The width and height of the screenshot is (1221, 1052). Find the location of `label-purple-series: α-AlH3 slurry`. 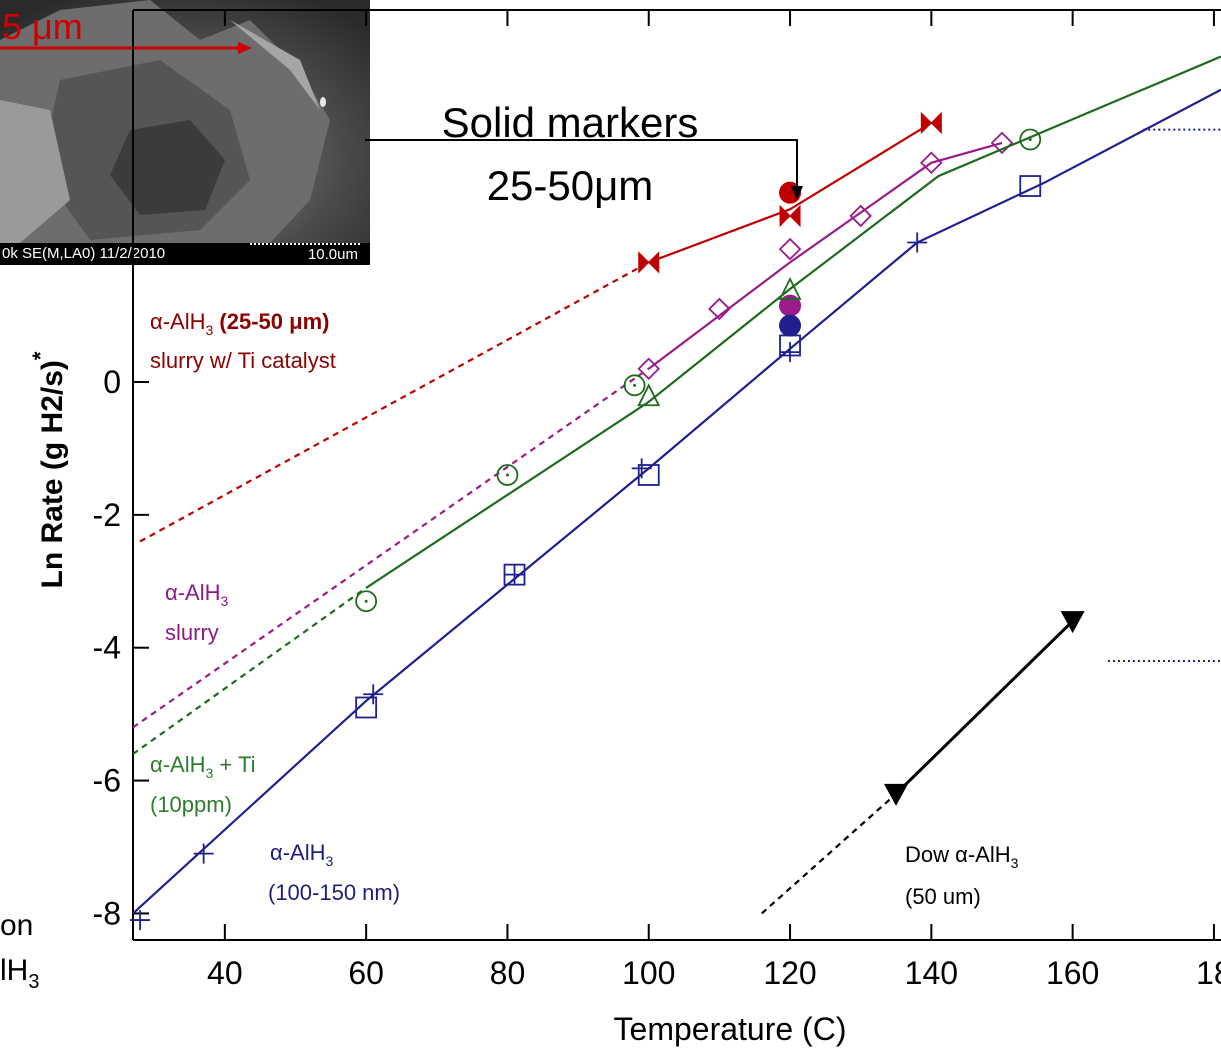

label-purple-series: α-AlH3 slurry is located at coordinates (197, 612).